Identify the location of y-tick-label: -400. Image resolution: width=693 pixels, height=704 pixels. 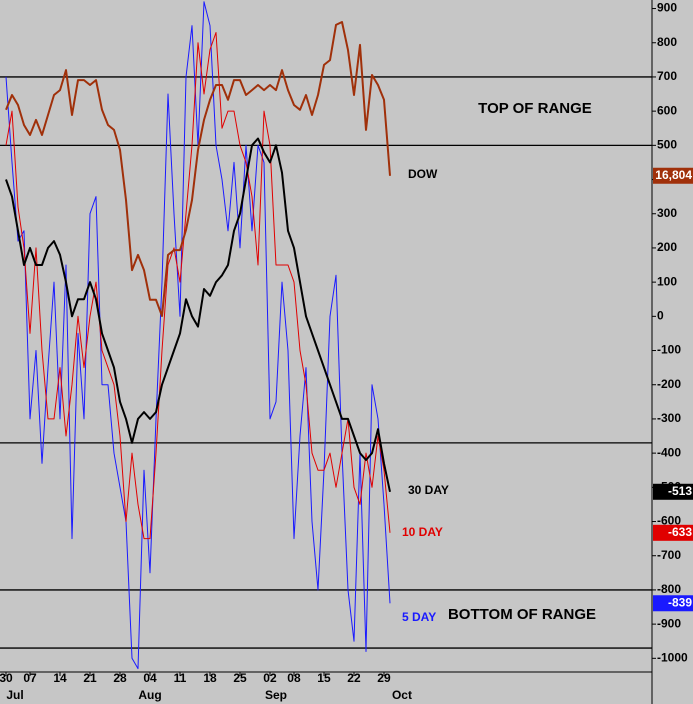
(669, 452).